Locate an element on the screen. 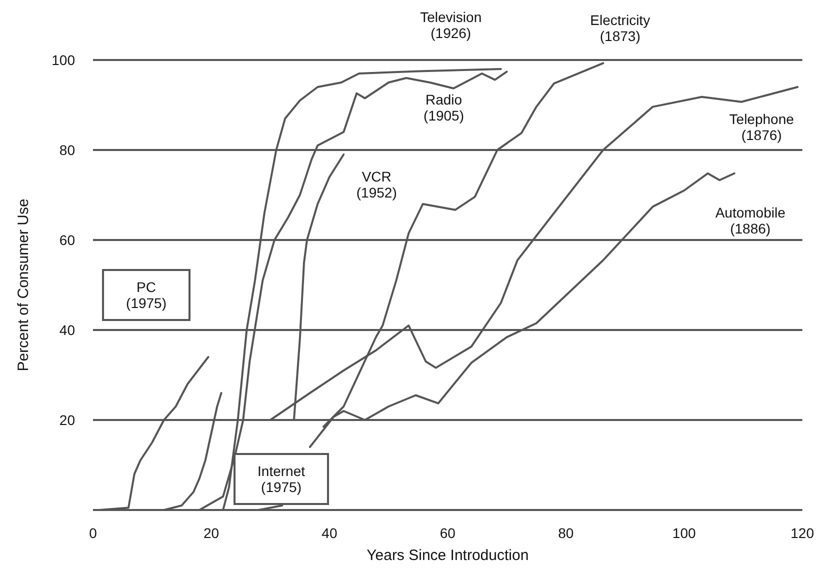  x-tick-label: 80 is located at coordinates (566, 533).